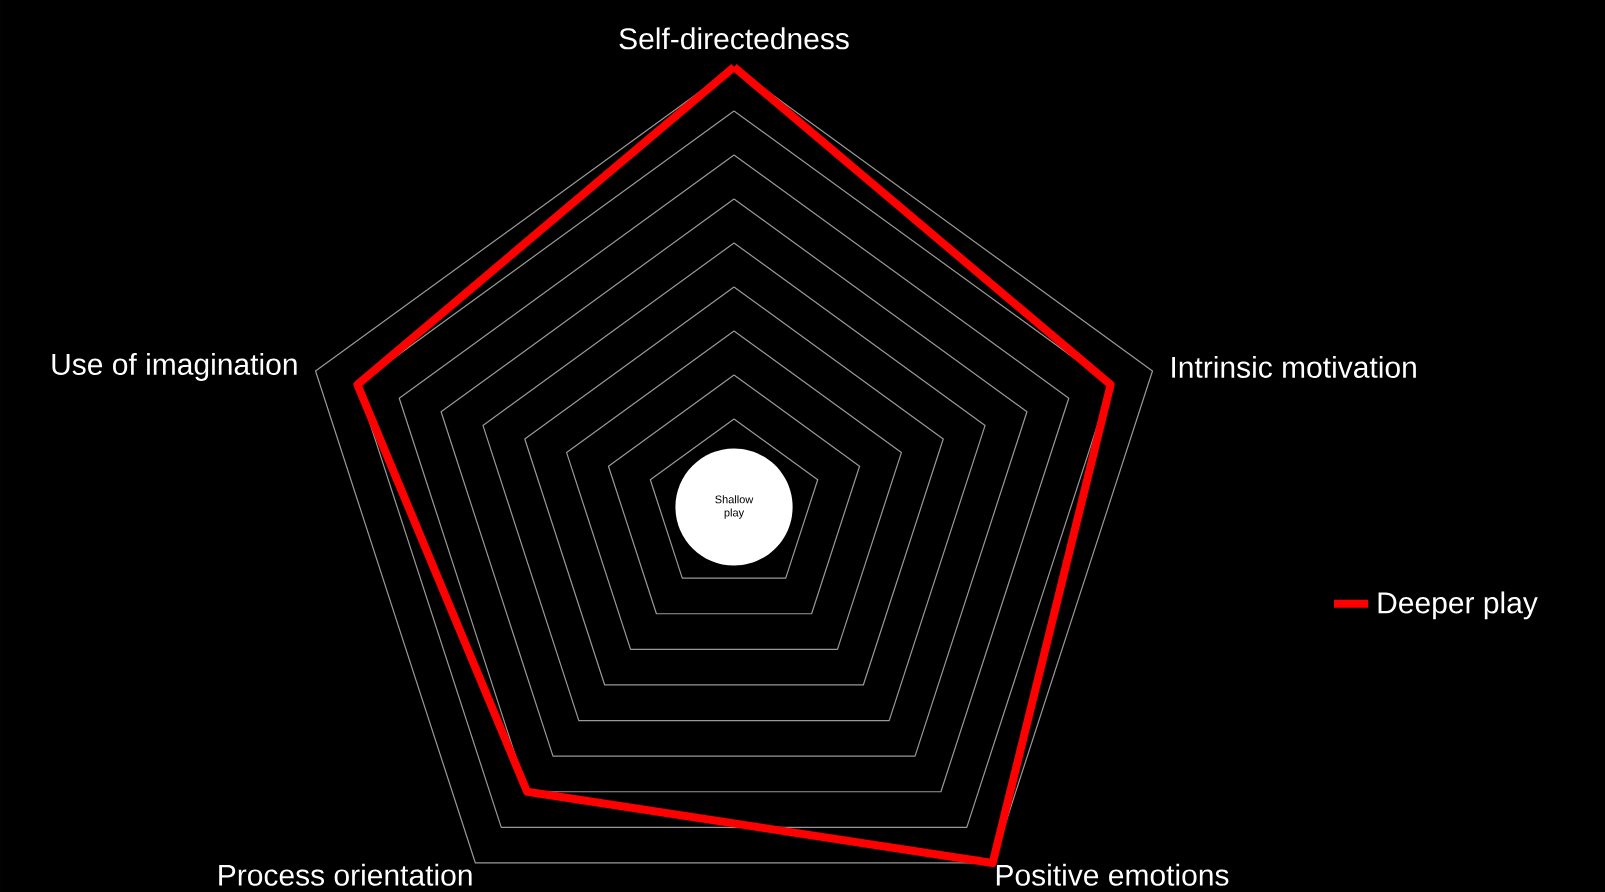 The width and height of the screenshot is (1605, 892). What do you see at coordinates (1458, 605) in the screenshot?
I see `legend-label: Deeper play` at bounding box center [1458, 605].